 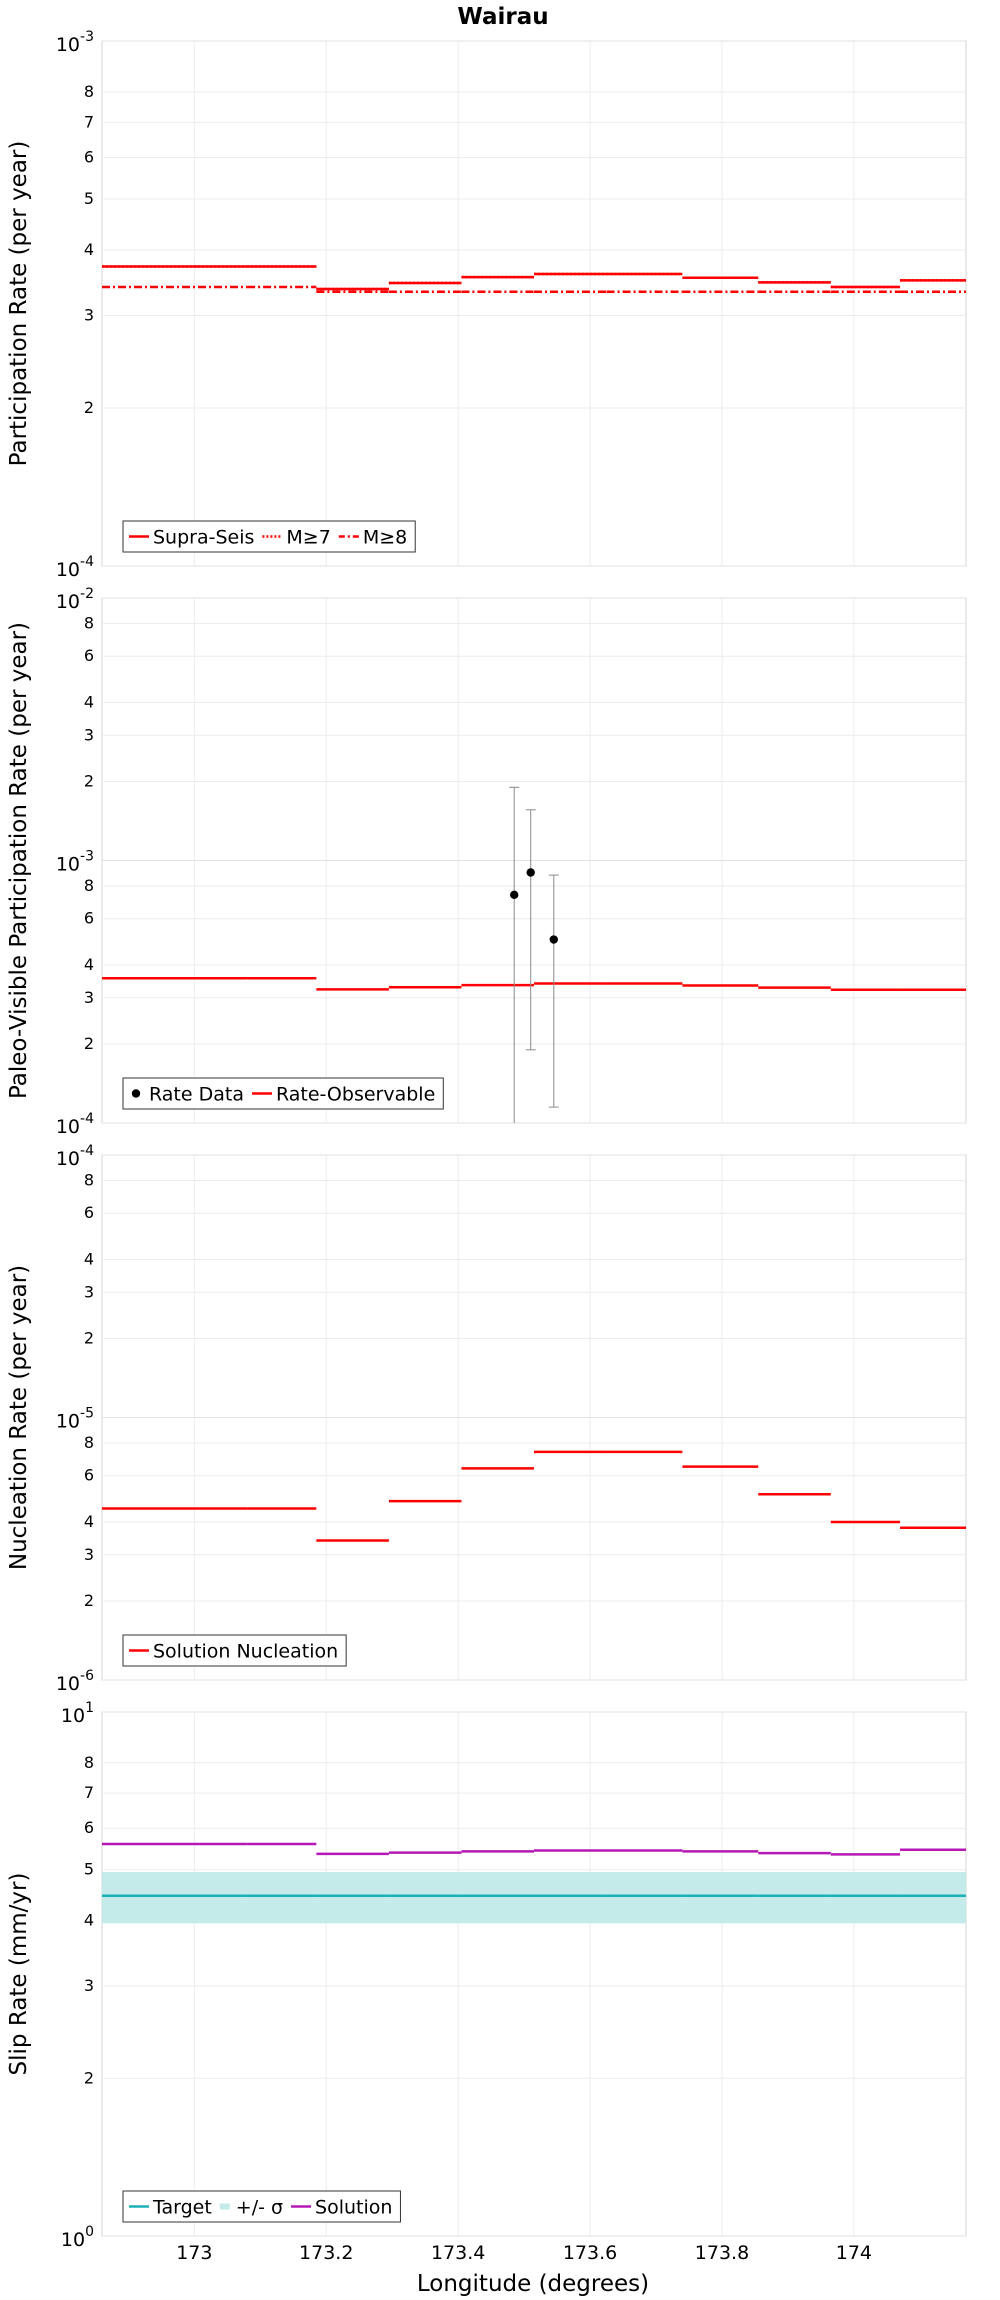 I want to click on x-tick-label: 173.8, so click(x=722, y=2253).